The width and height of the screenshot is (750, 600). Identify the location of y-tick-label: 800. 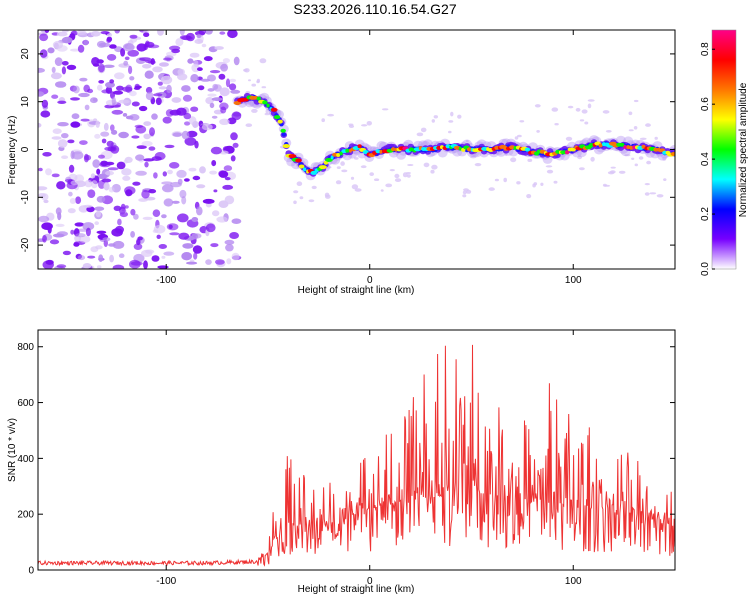
(25, 347).